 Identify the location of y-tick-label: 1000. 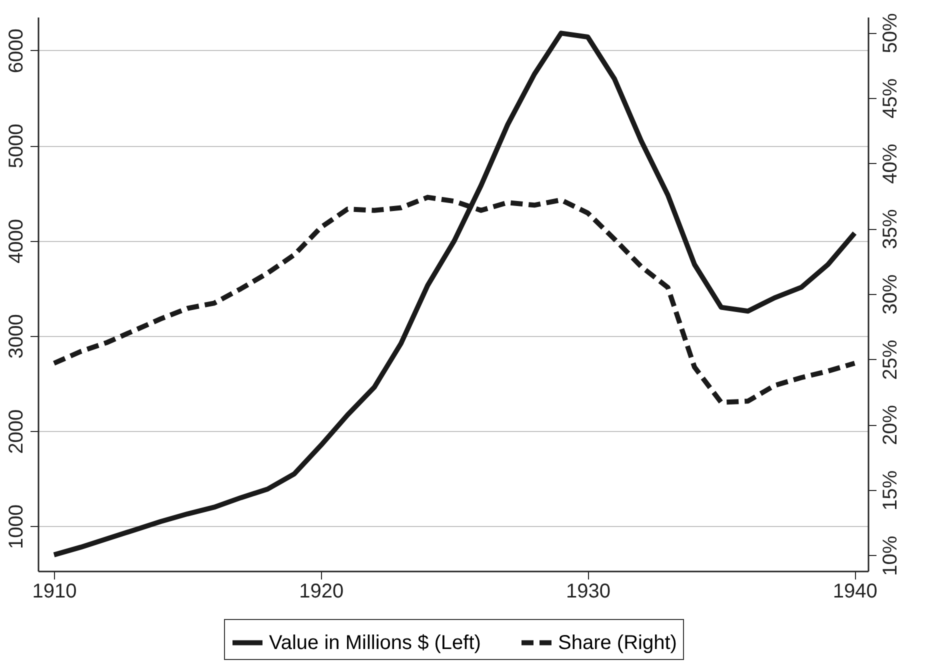
(17, 527).